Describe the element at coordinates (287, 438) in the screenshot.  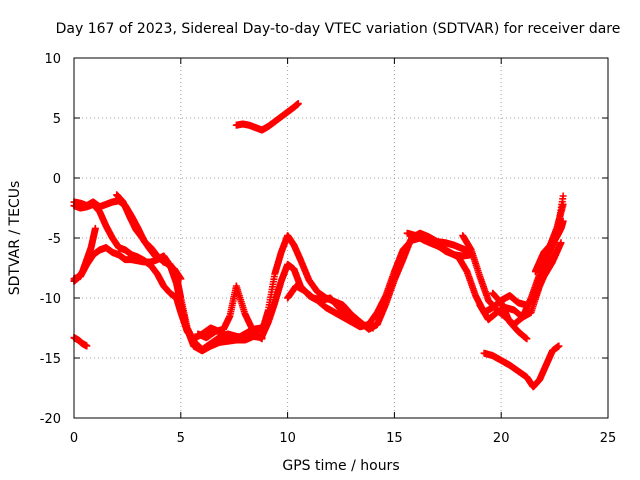
I see `x-tick-label: 10` at that location.